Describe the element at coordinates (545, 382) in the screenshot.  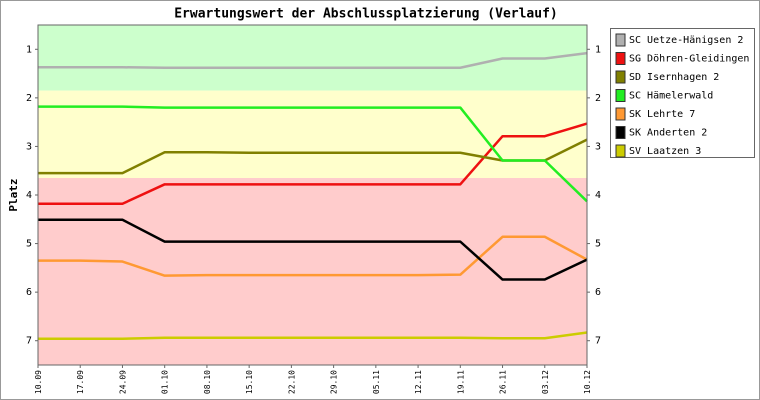
I see `x-tick-label: 03.12` at that location.